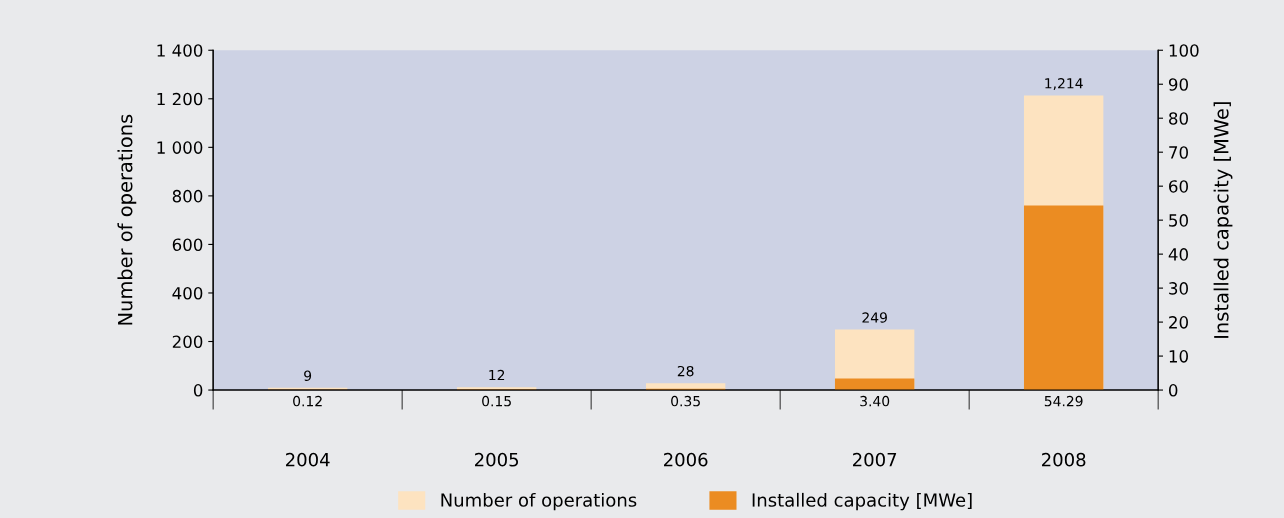 The height and width of the screenshot is (518, 1284). I want to click on data-label: 12, so click(497, 375).